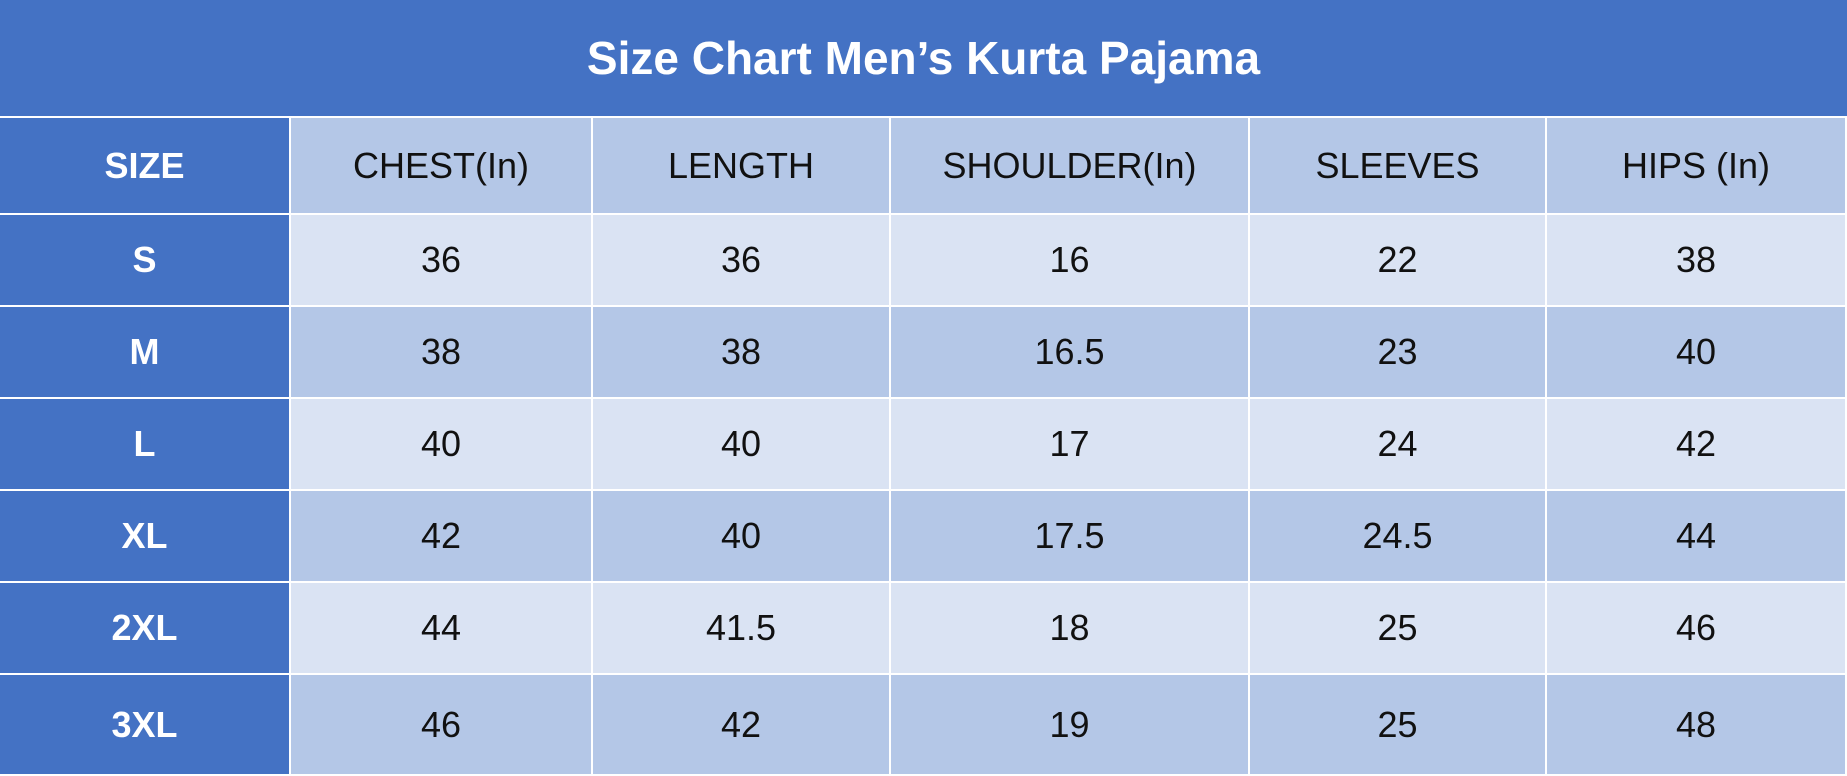 The height and width of the screenshot is (776, 1847). What do you see at coordinates (1070, 537) in the screenshot?
I see `measurement: 17.5` at bounding box center [1070, 537].